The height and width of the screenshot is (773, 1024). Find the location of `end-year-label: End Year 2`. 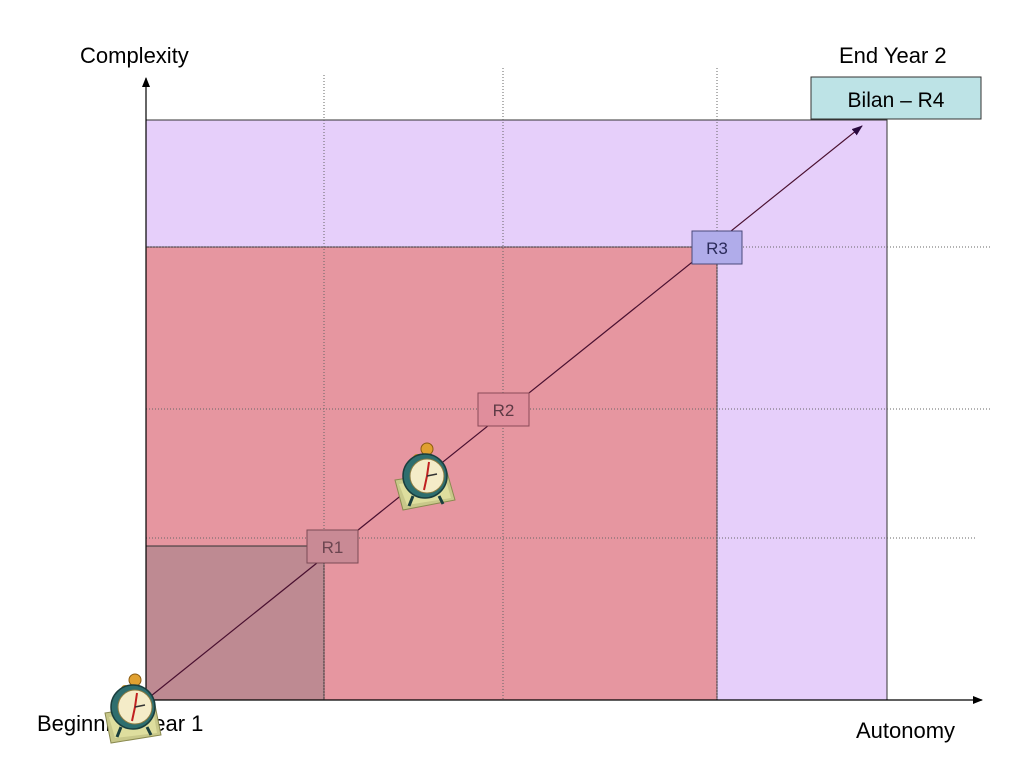

end-year-label: End Year 2 is located at coordinates (893, 55).